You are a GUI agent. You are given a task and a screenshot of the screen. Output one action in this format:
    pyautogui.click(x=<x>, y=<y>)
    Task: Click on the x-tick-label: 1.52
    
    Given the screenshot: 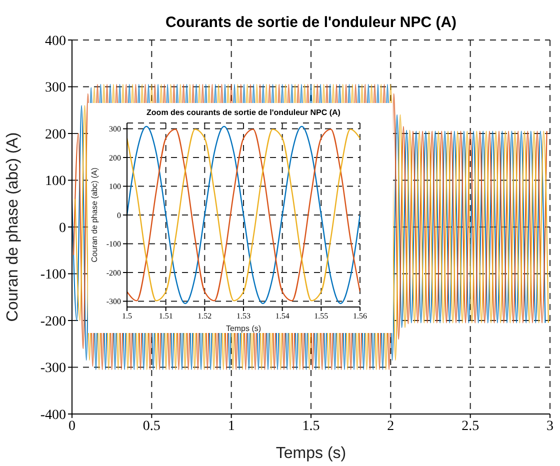 What is the action you would take?
    pyautogui.click(x=205, y=316)
    